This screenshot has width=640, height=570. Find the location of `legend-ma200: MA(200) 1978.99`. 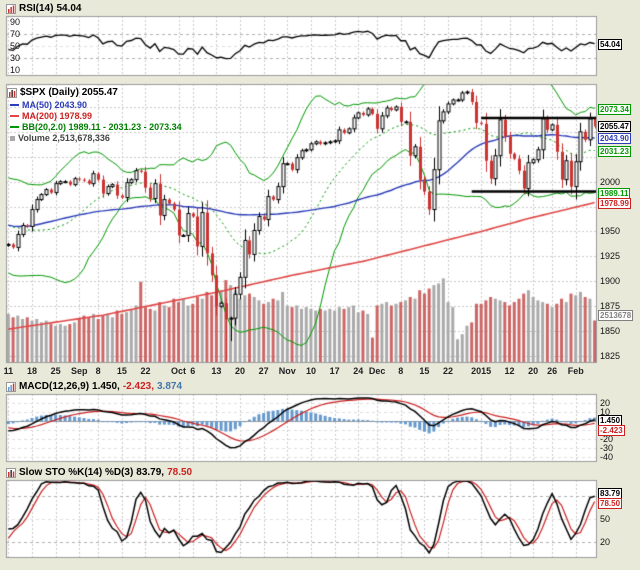

legend-ma200: MA(200) 1978.99 is located at coordinates (51, 116).